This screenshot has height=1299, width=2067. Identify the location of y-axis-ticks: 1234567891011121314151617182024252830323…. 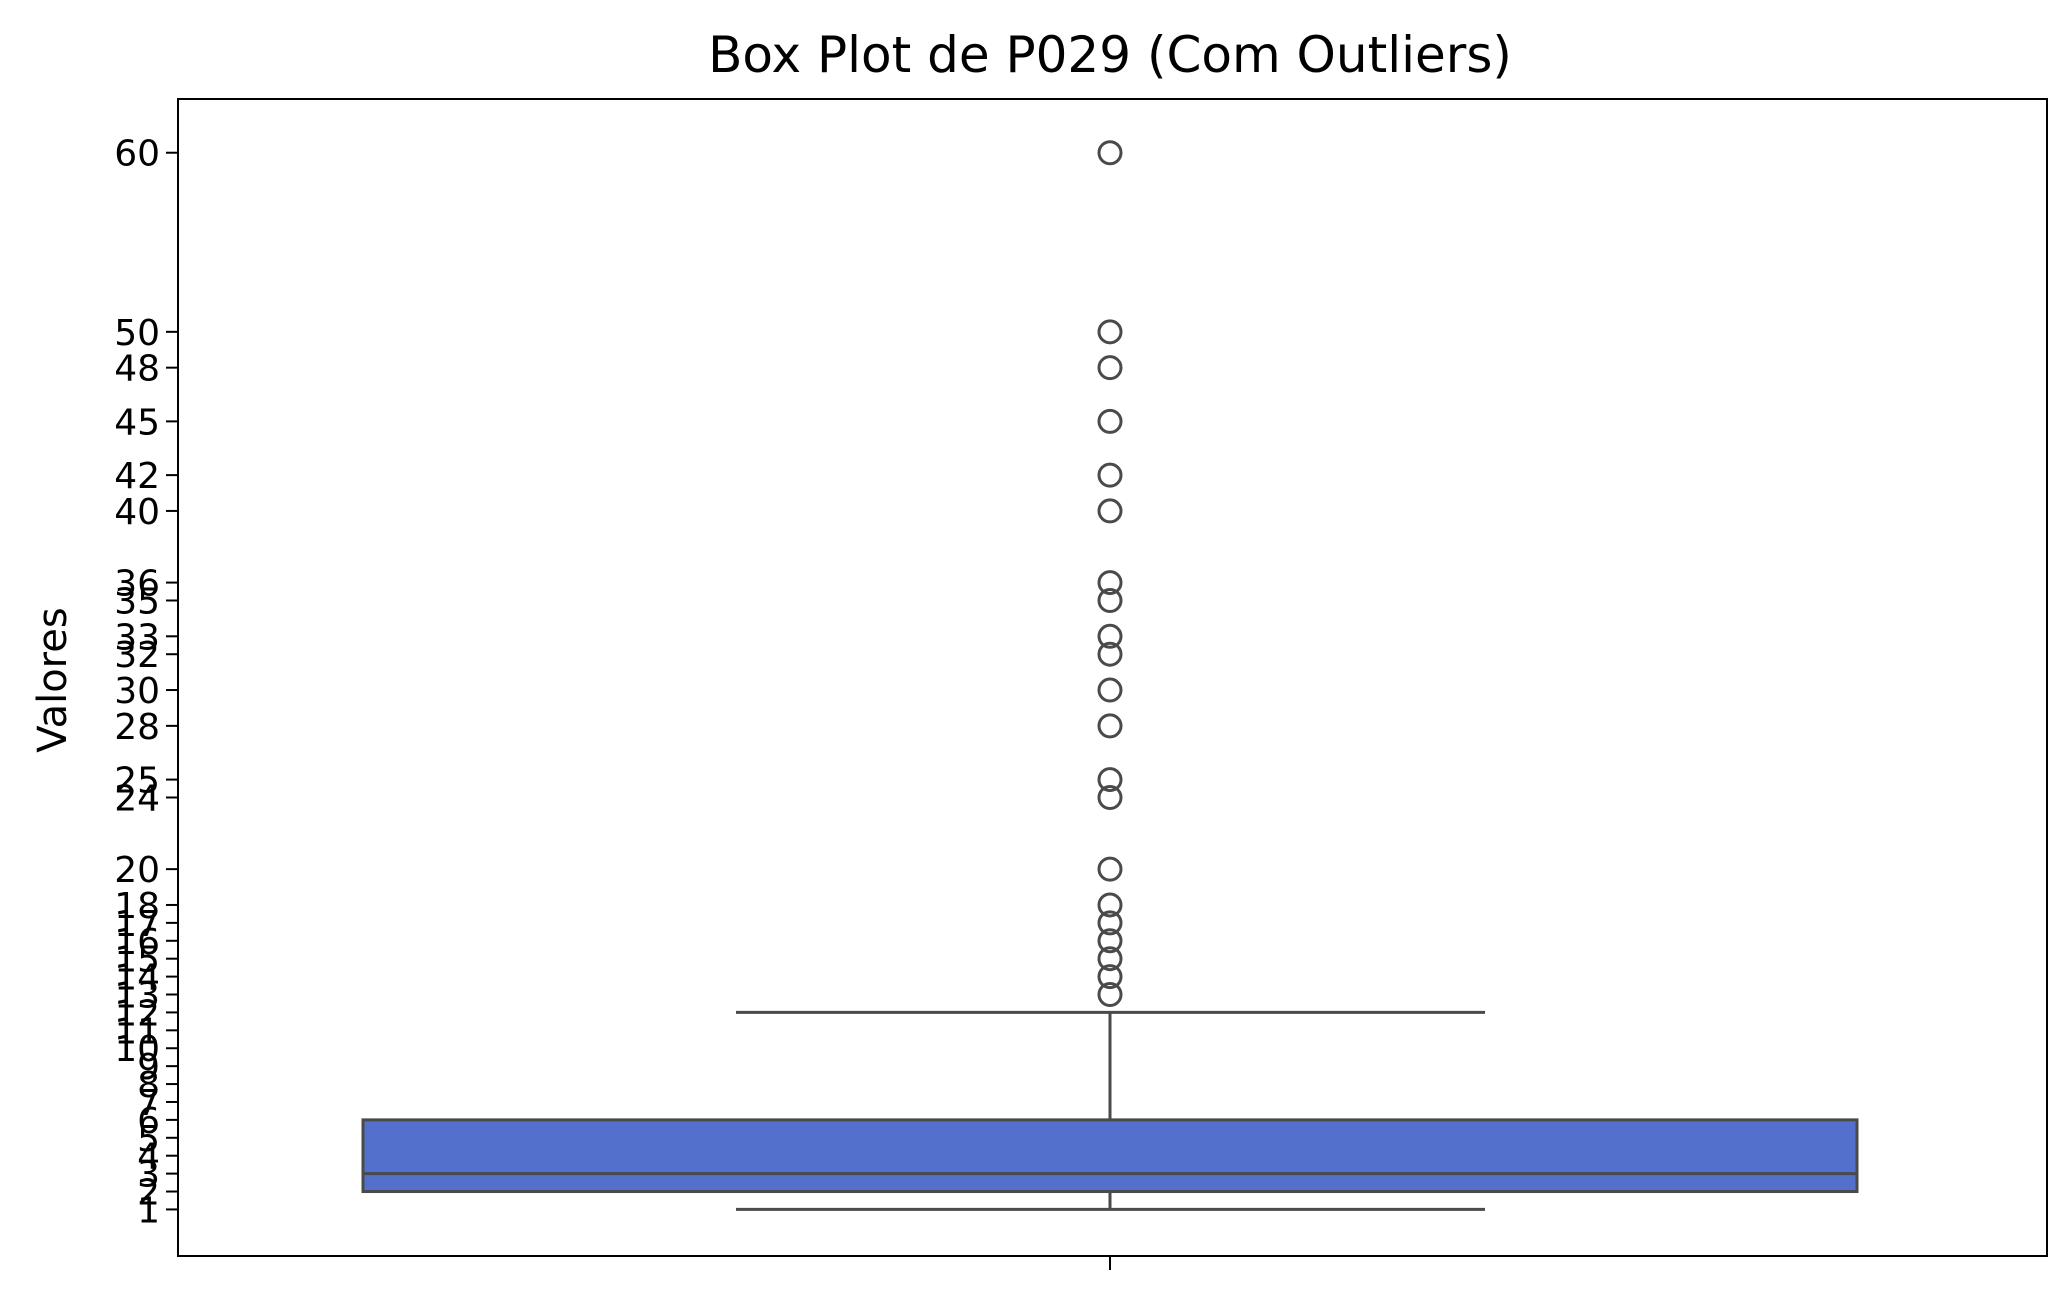
(146, 682).